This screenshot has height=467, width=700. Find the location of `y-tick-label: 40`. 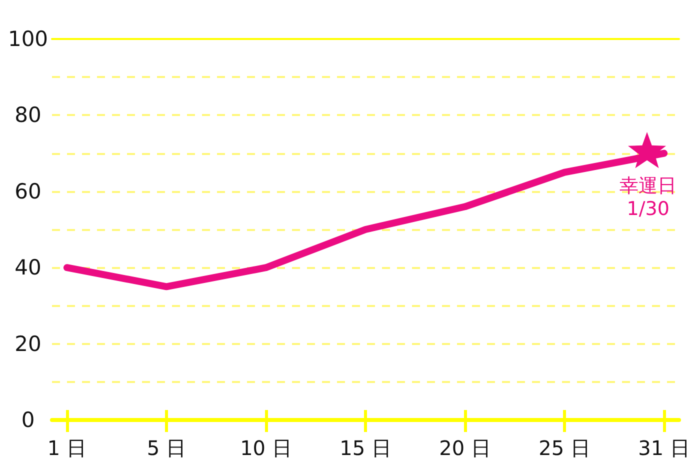

y-tick-label: 40 is located at coordinates (28, 268).